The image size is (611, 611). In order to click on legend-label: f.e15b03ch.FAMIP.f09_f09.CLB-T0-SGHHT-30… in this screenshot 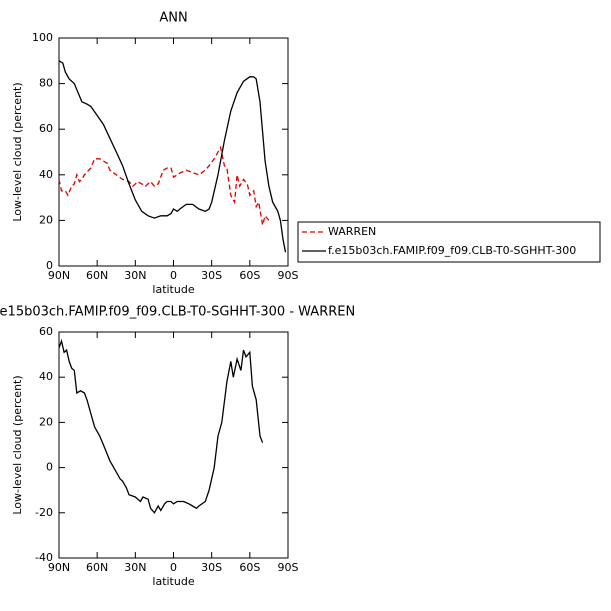, I will do `click(452, 250)`.